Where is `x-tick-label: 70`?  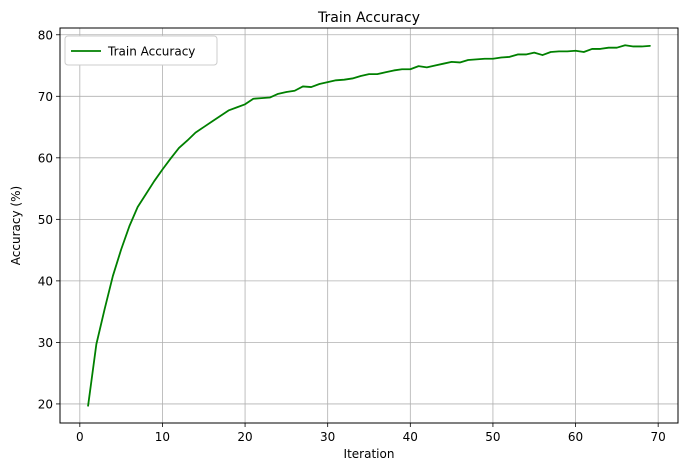 x-tick-label: 70 is located at coordinates (658, 437).